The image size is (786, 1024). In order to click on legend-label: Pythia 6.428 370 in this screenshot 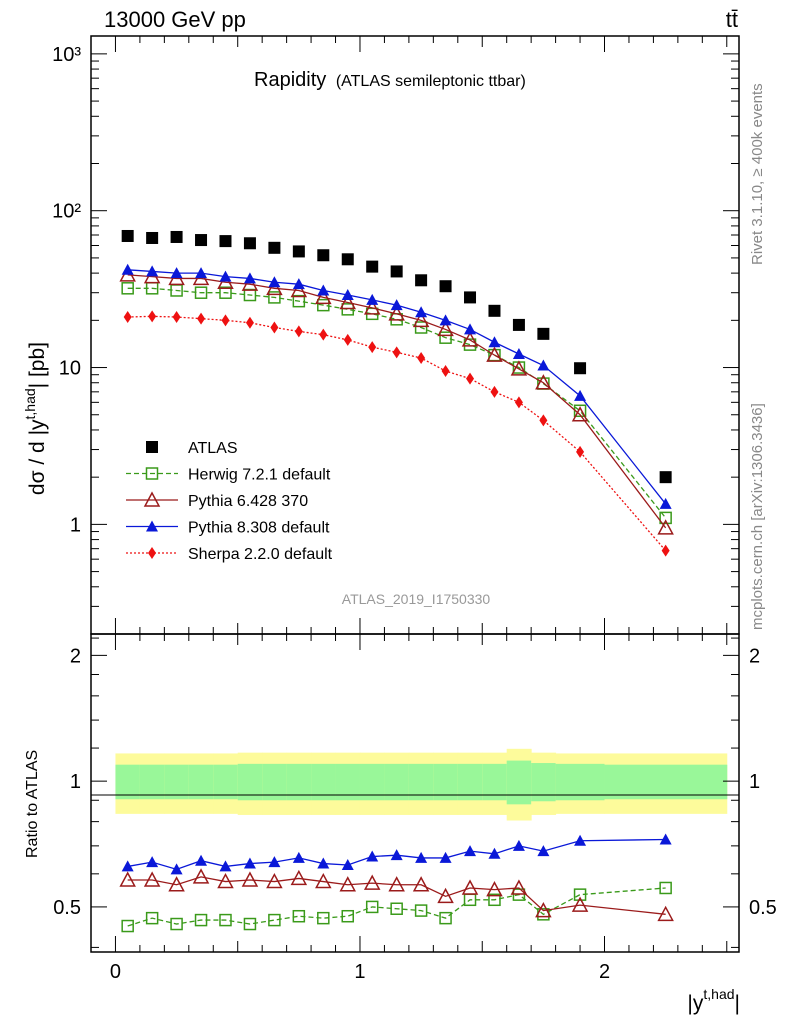, I will do `click(248, 501)`.